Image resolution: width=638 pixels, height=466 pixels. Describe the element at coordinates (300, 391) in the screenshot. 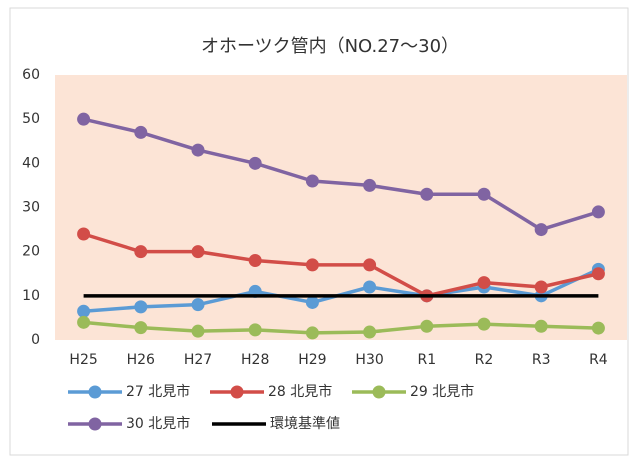

I see `legend-label: 28 北見市` at that location.